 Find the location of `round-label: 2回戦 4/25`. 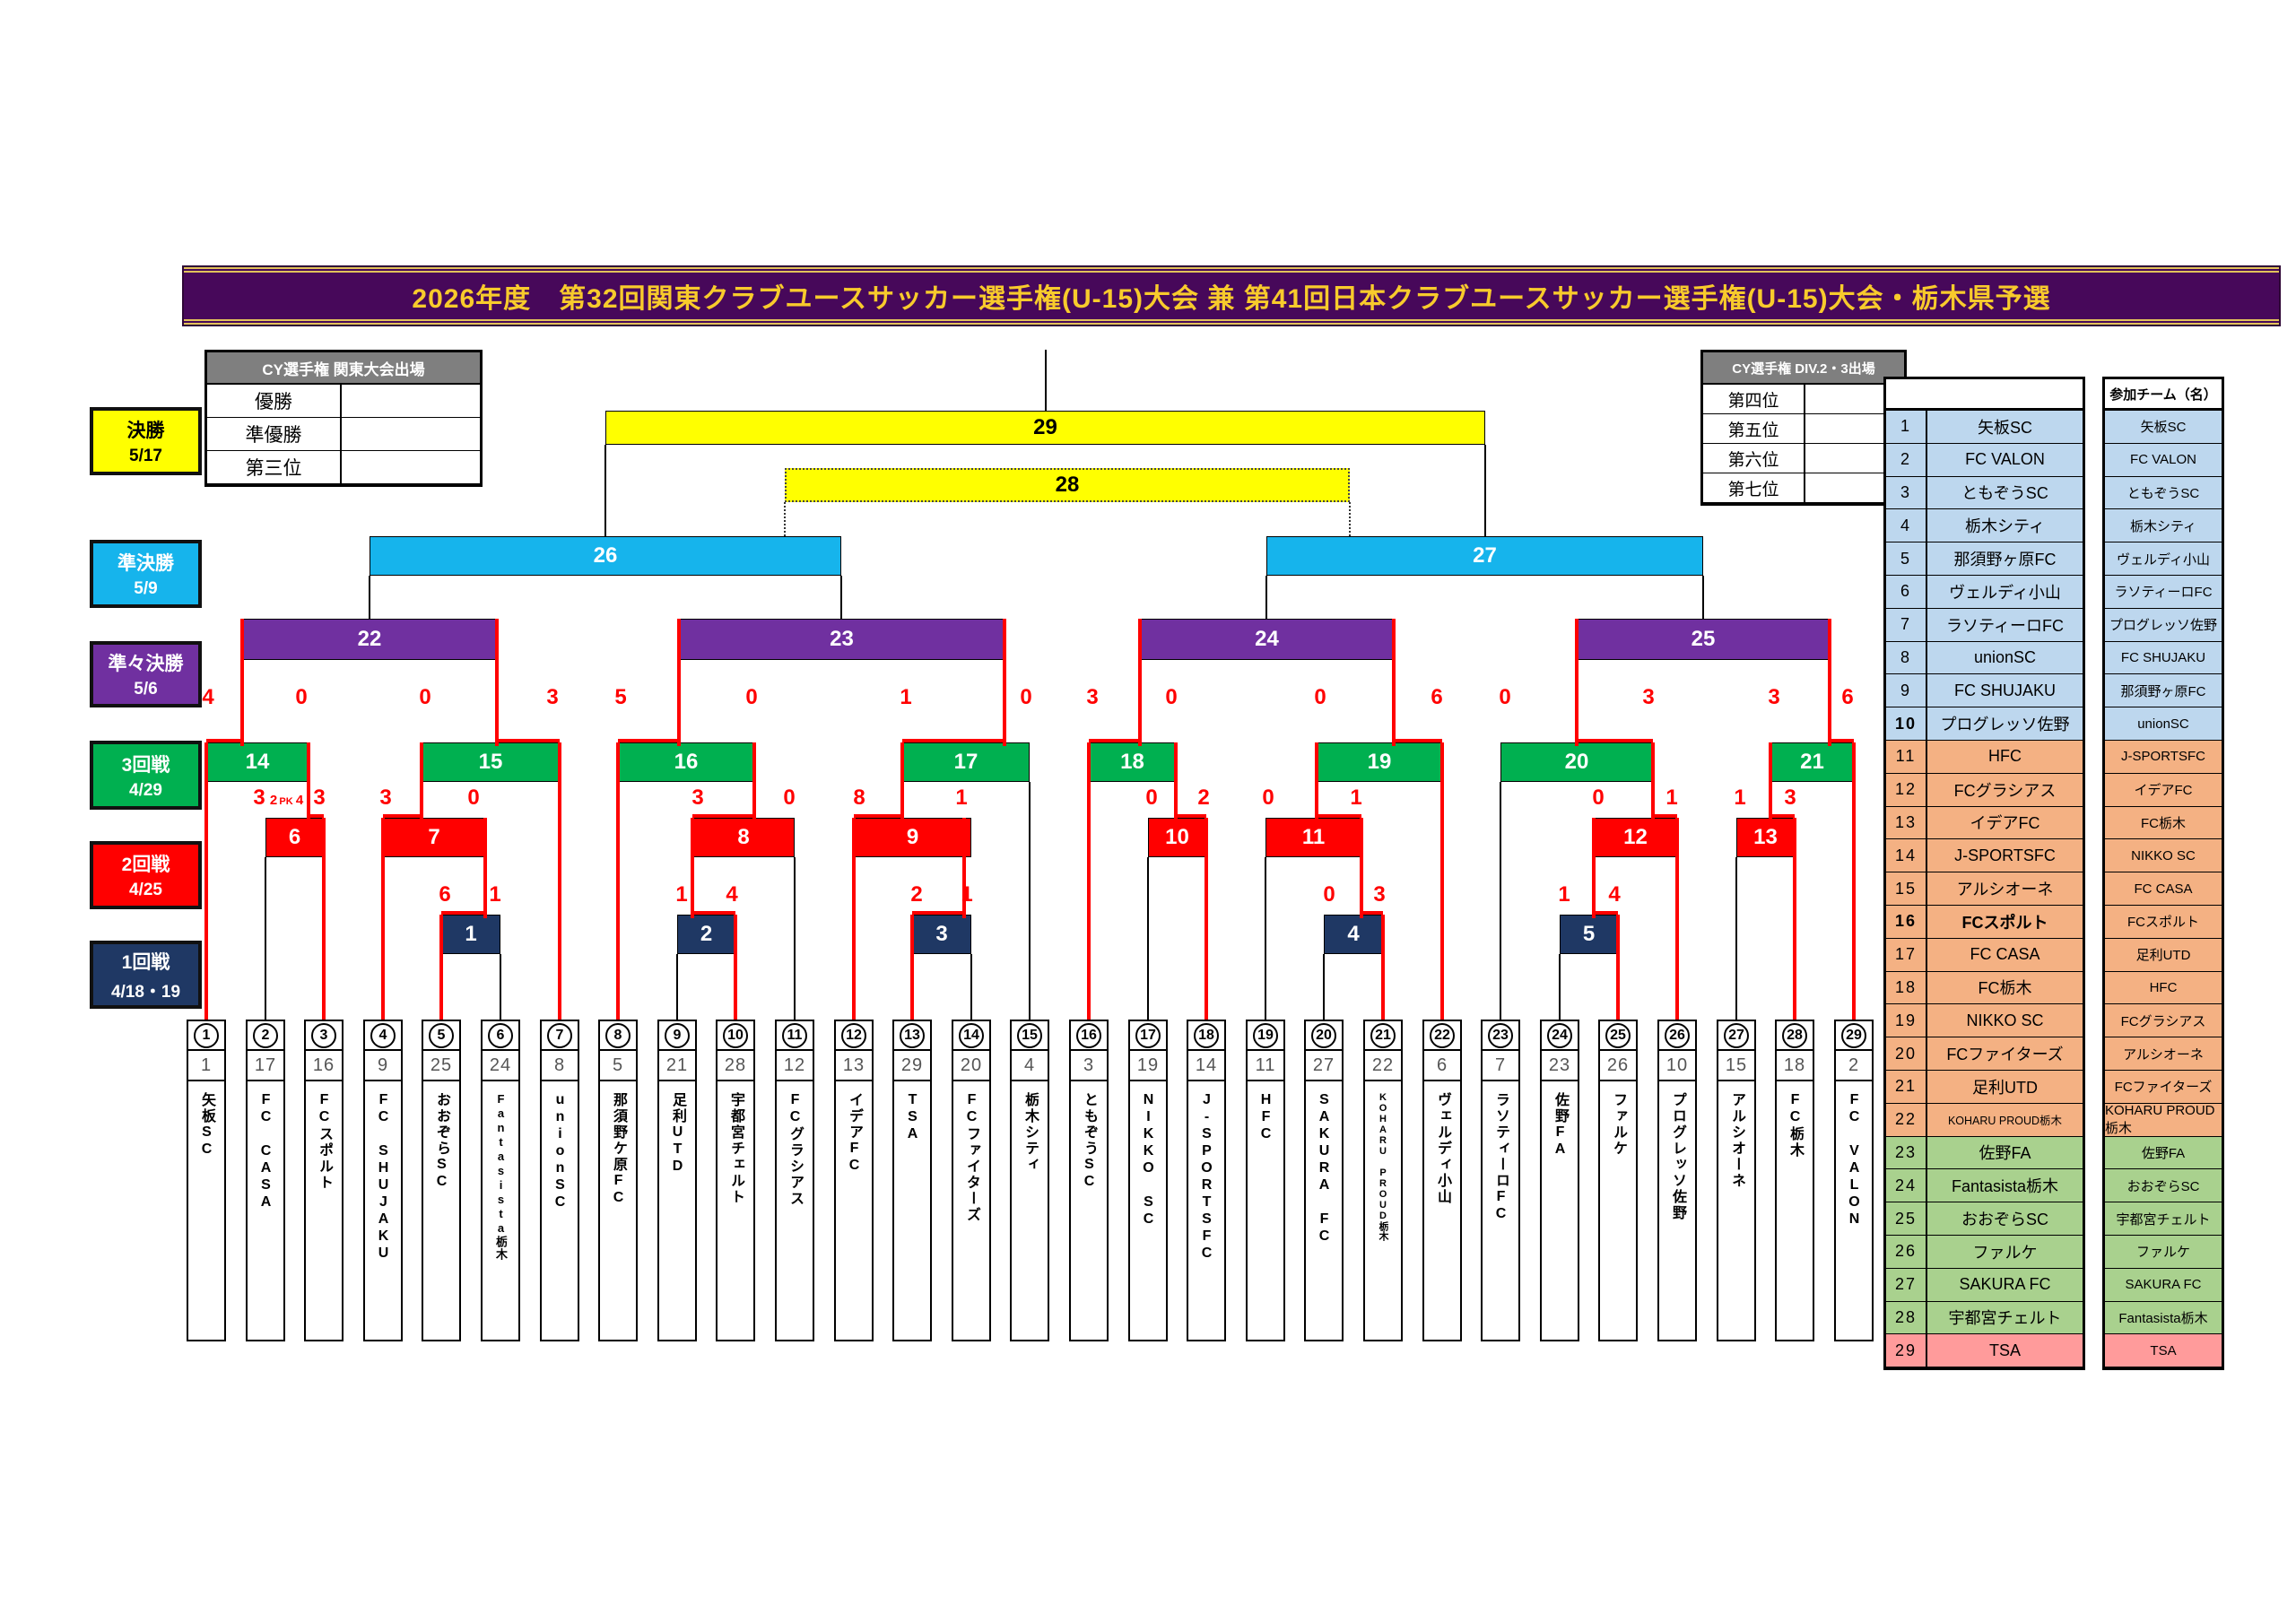

round-label: 2回戦 4/25 is located at coordinates (146, 875).